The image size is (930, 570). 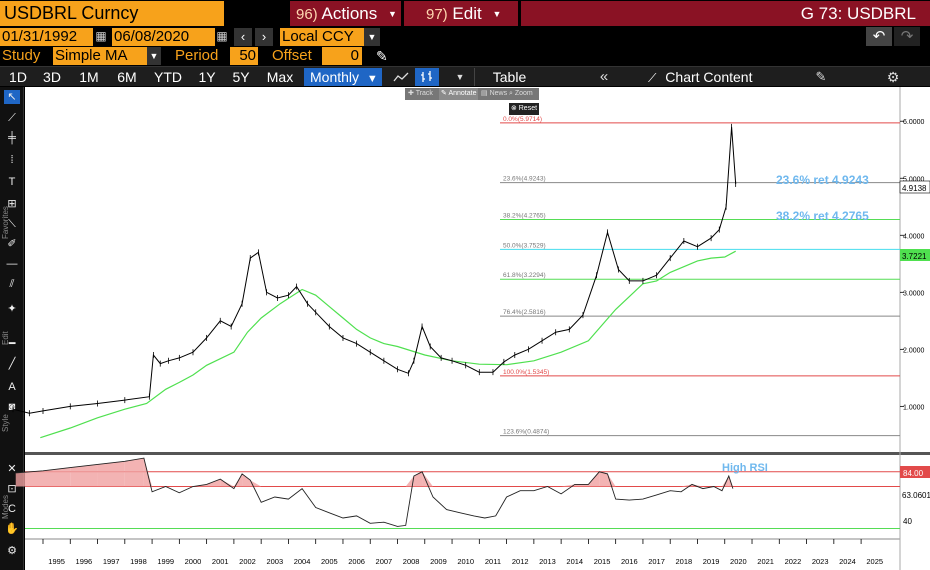 I want to click on text-tool-icon: T, so click(x=12, y=182).